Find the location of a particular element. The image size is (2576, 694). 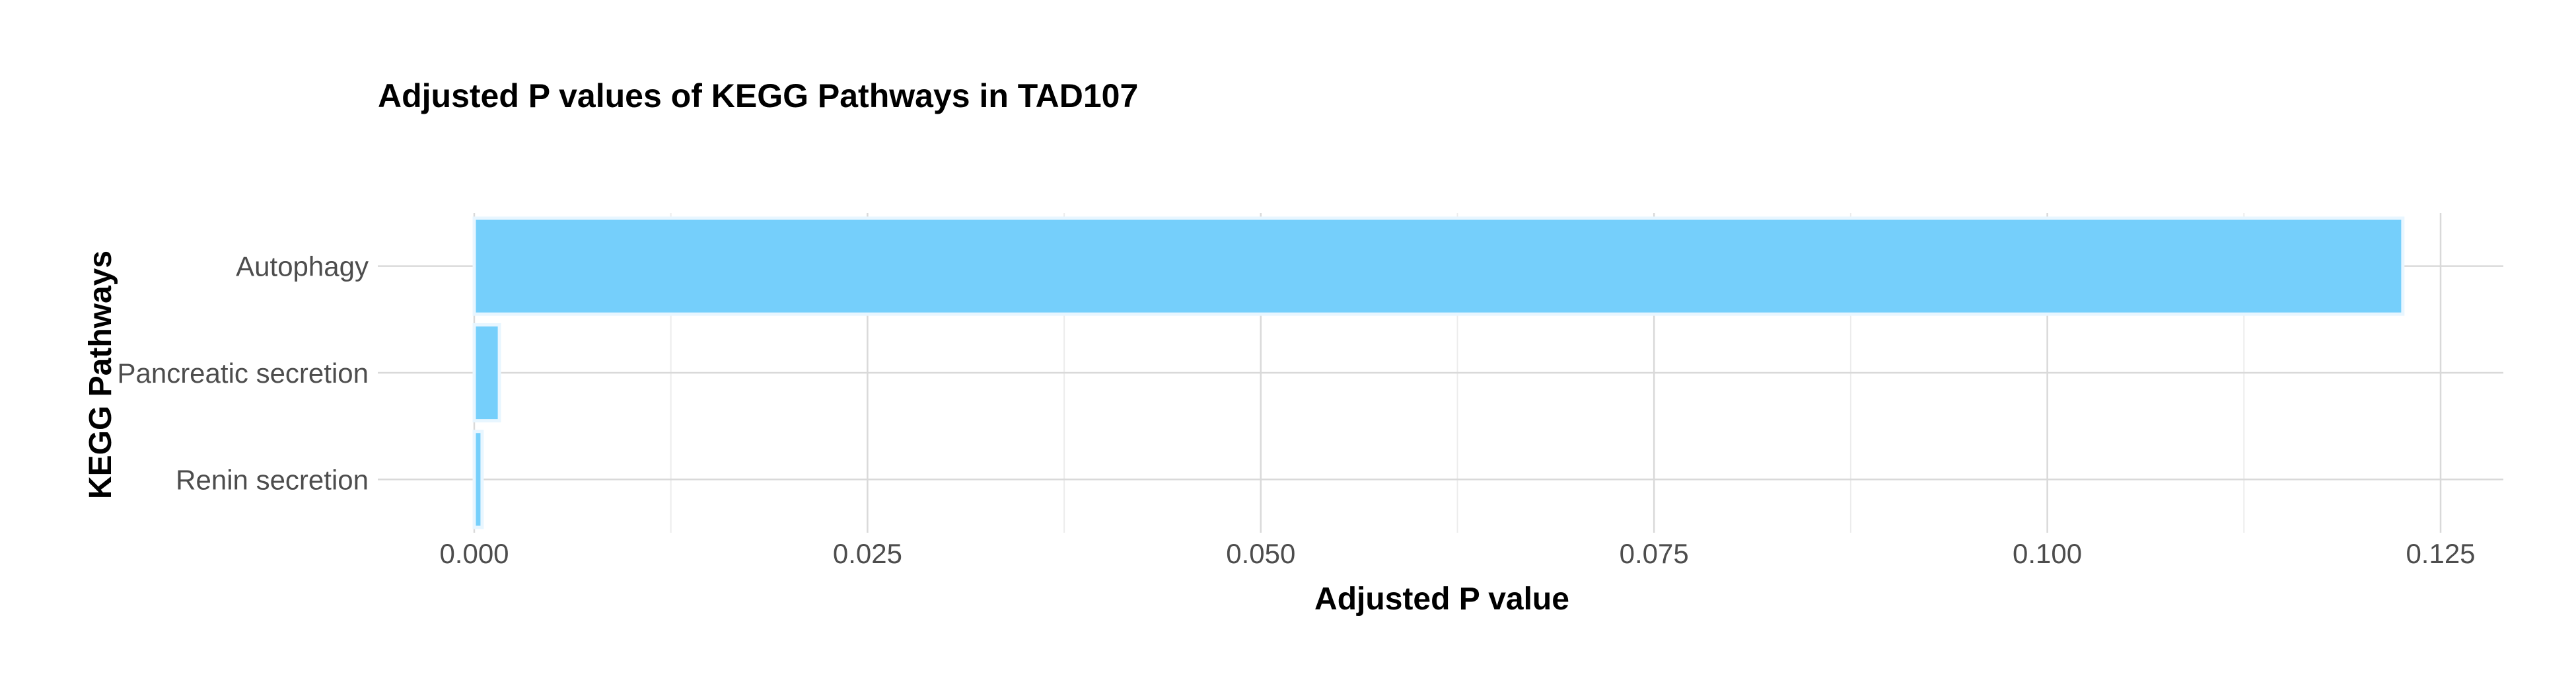

x-tick-label: 0.000 is located at coordinates (474, 553).